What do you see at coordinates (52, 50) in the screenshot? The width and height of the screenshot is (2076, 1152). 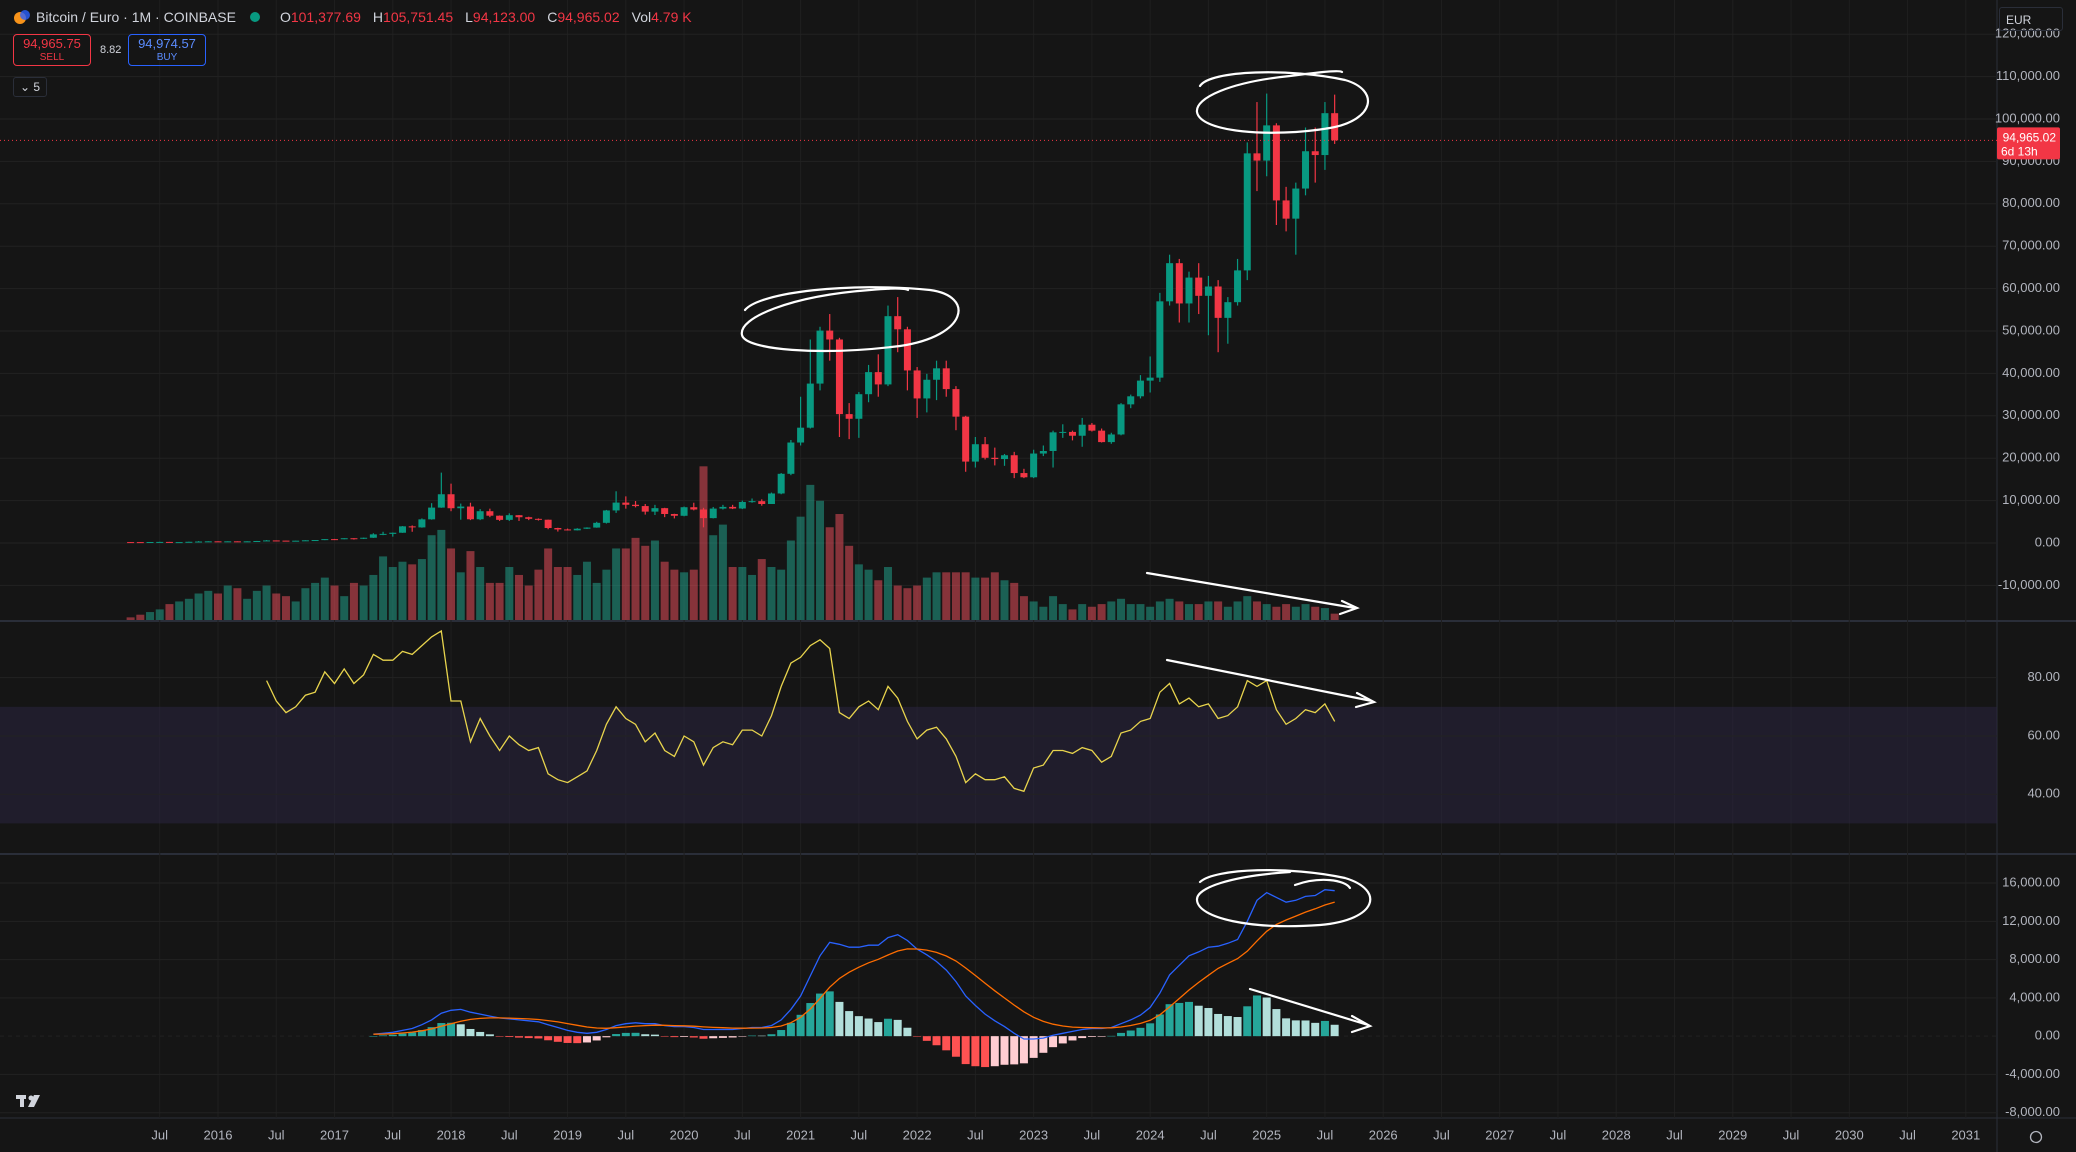 I see `sell-button: 94,965.75 SELL` at bounding box center [52, 50].